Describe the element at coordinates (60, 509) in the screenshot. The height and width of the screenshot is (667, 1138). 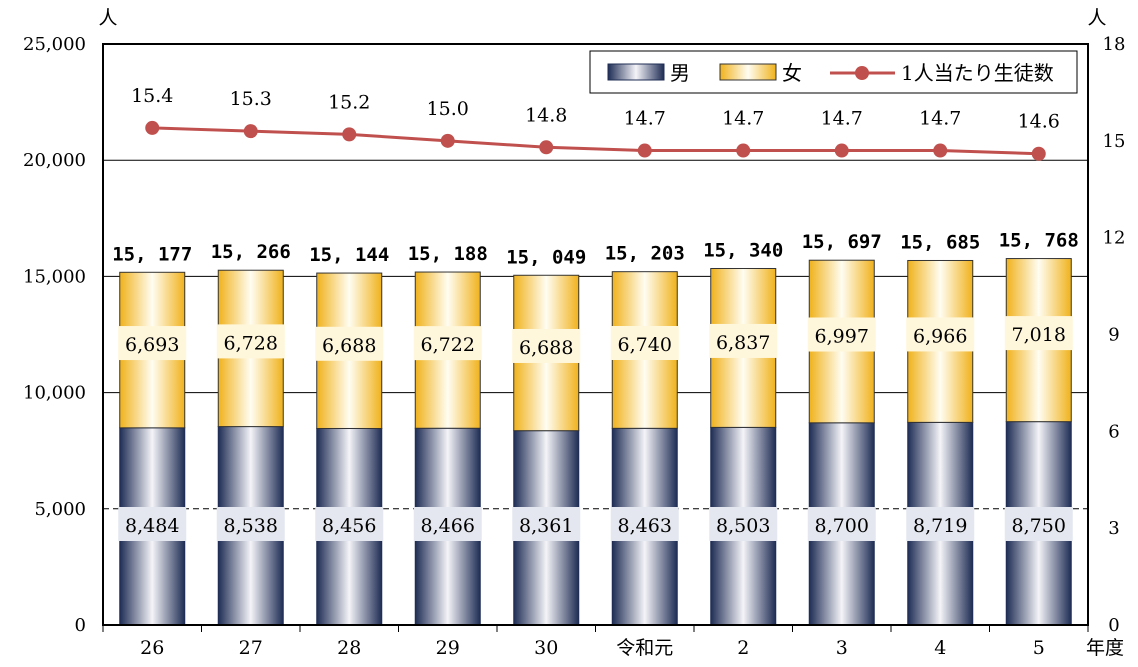
I see `left-tick-label: 5,000` at that location.